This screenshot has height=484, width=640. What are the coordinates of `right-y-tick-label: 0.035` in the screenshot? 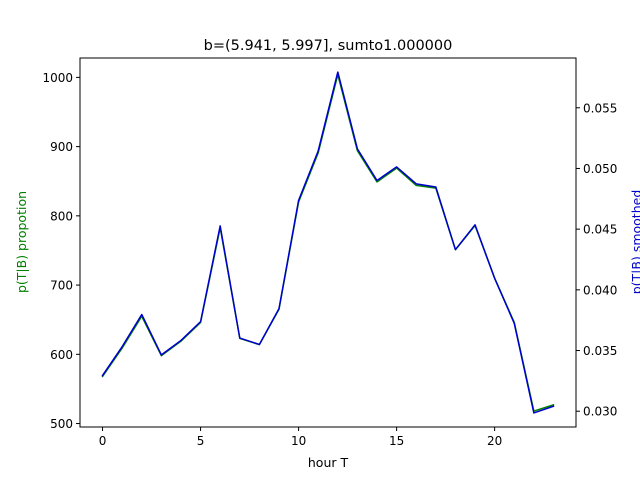 It's located at (600, 351).